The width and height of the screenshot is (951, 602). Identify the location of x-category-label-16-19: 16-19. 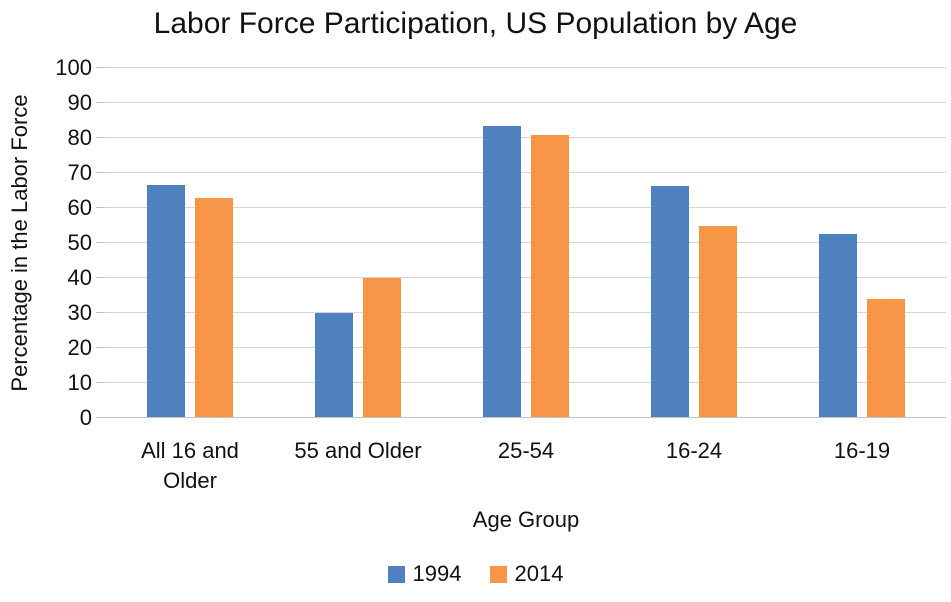
(862, 451).